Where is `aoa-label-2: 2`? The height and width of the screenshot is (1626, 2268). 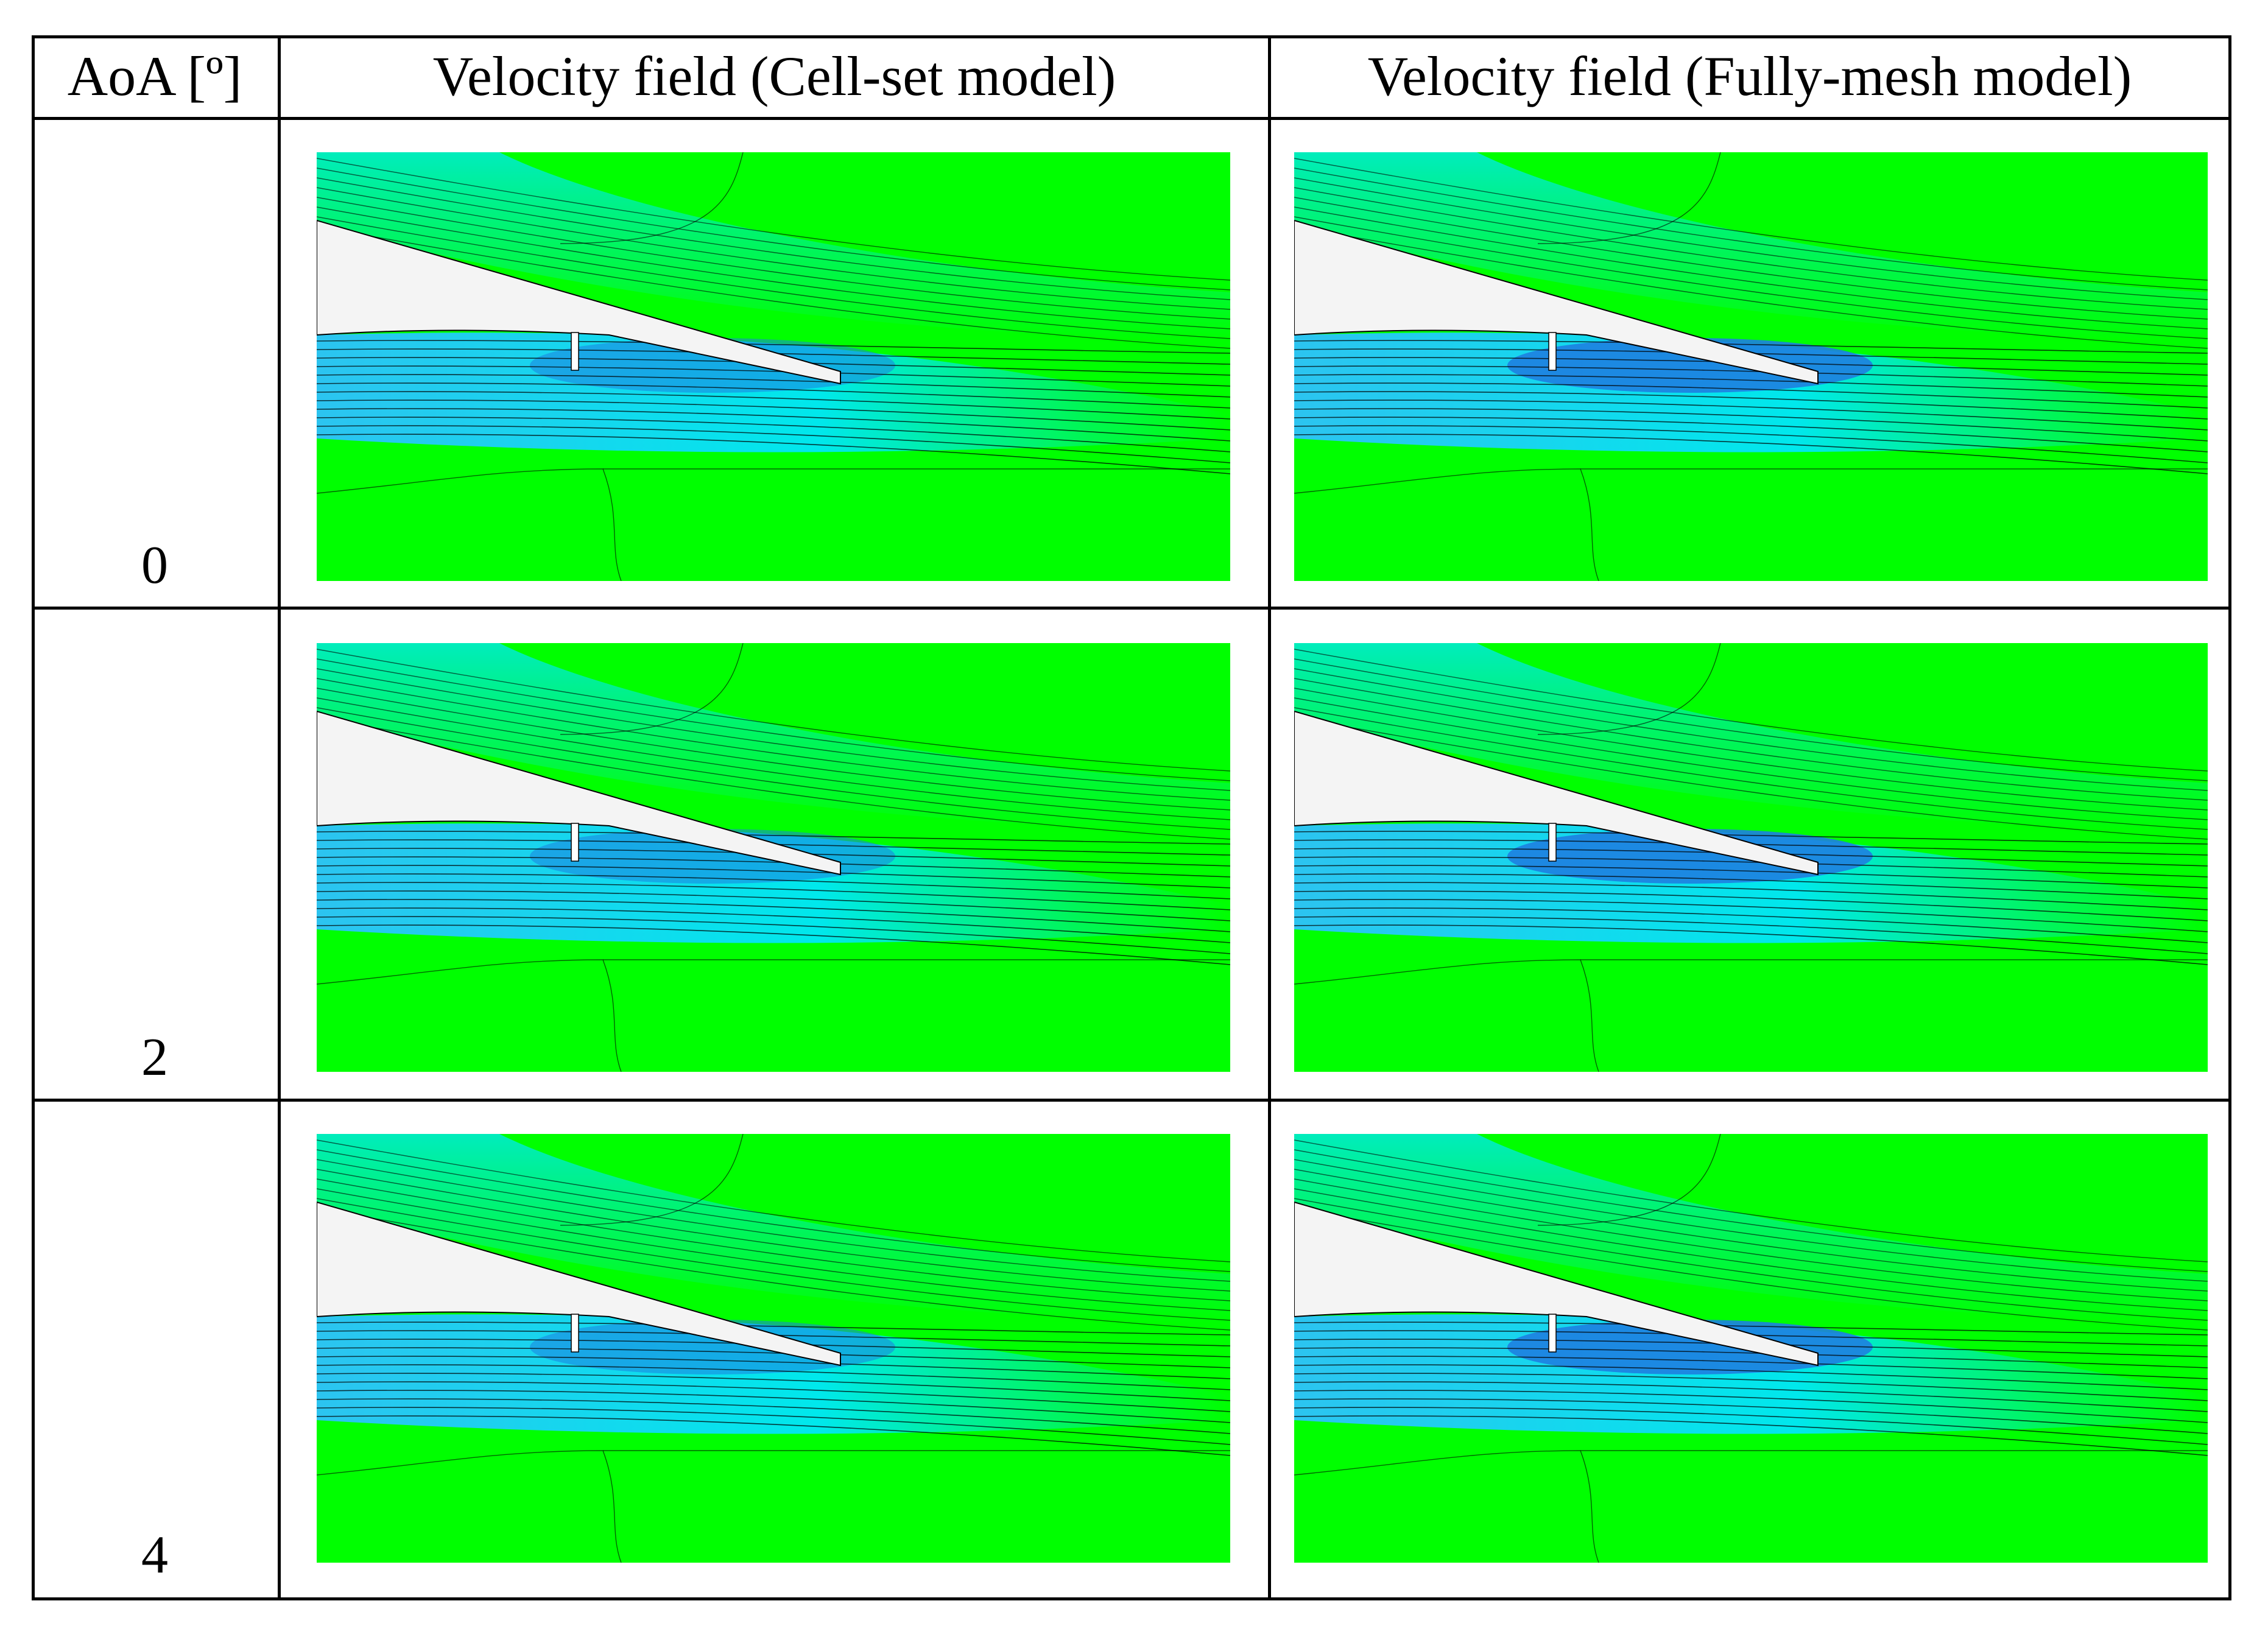 aoa-label-2: 2 is located at coordinates (154, 1057).